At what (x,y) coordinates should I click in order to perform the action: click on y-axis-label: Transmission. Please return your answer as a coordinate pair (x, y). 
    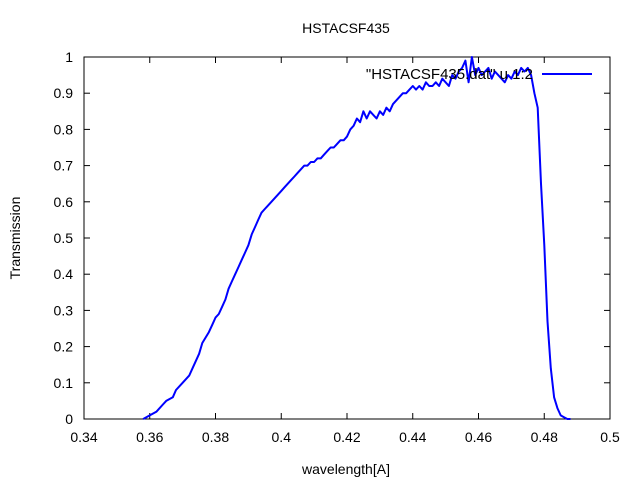
    Looking at the image, I should click on (15, 238).